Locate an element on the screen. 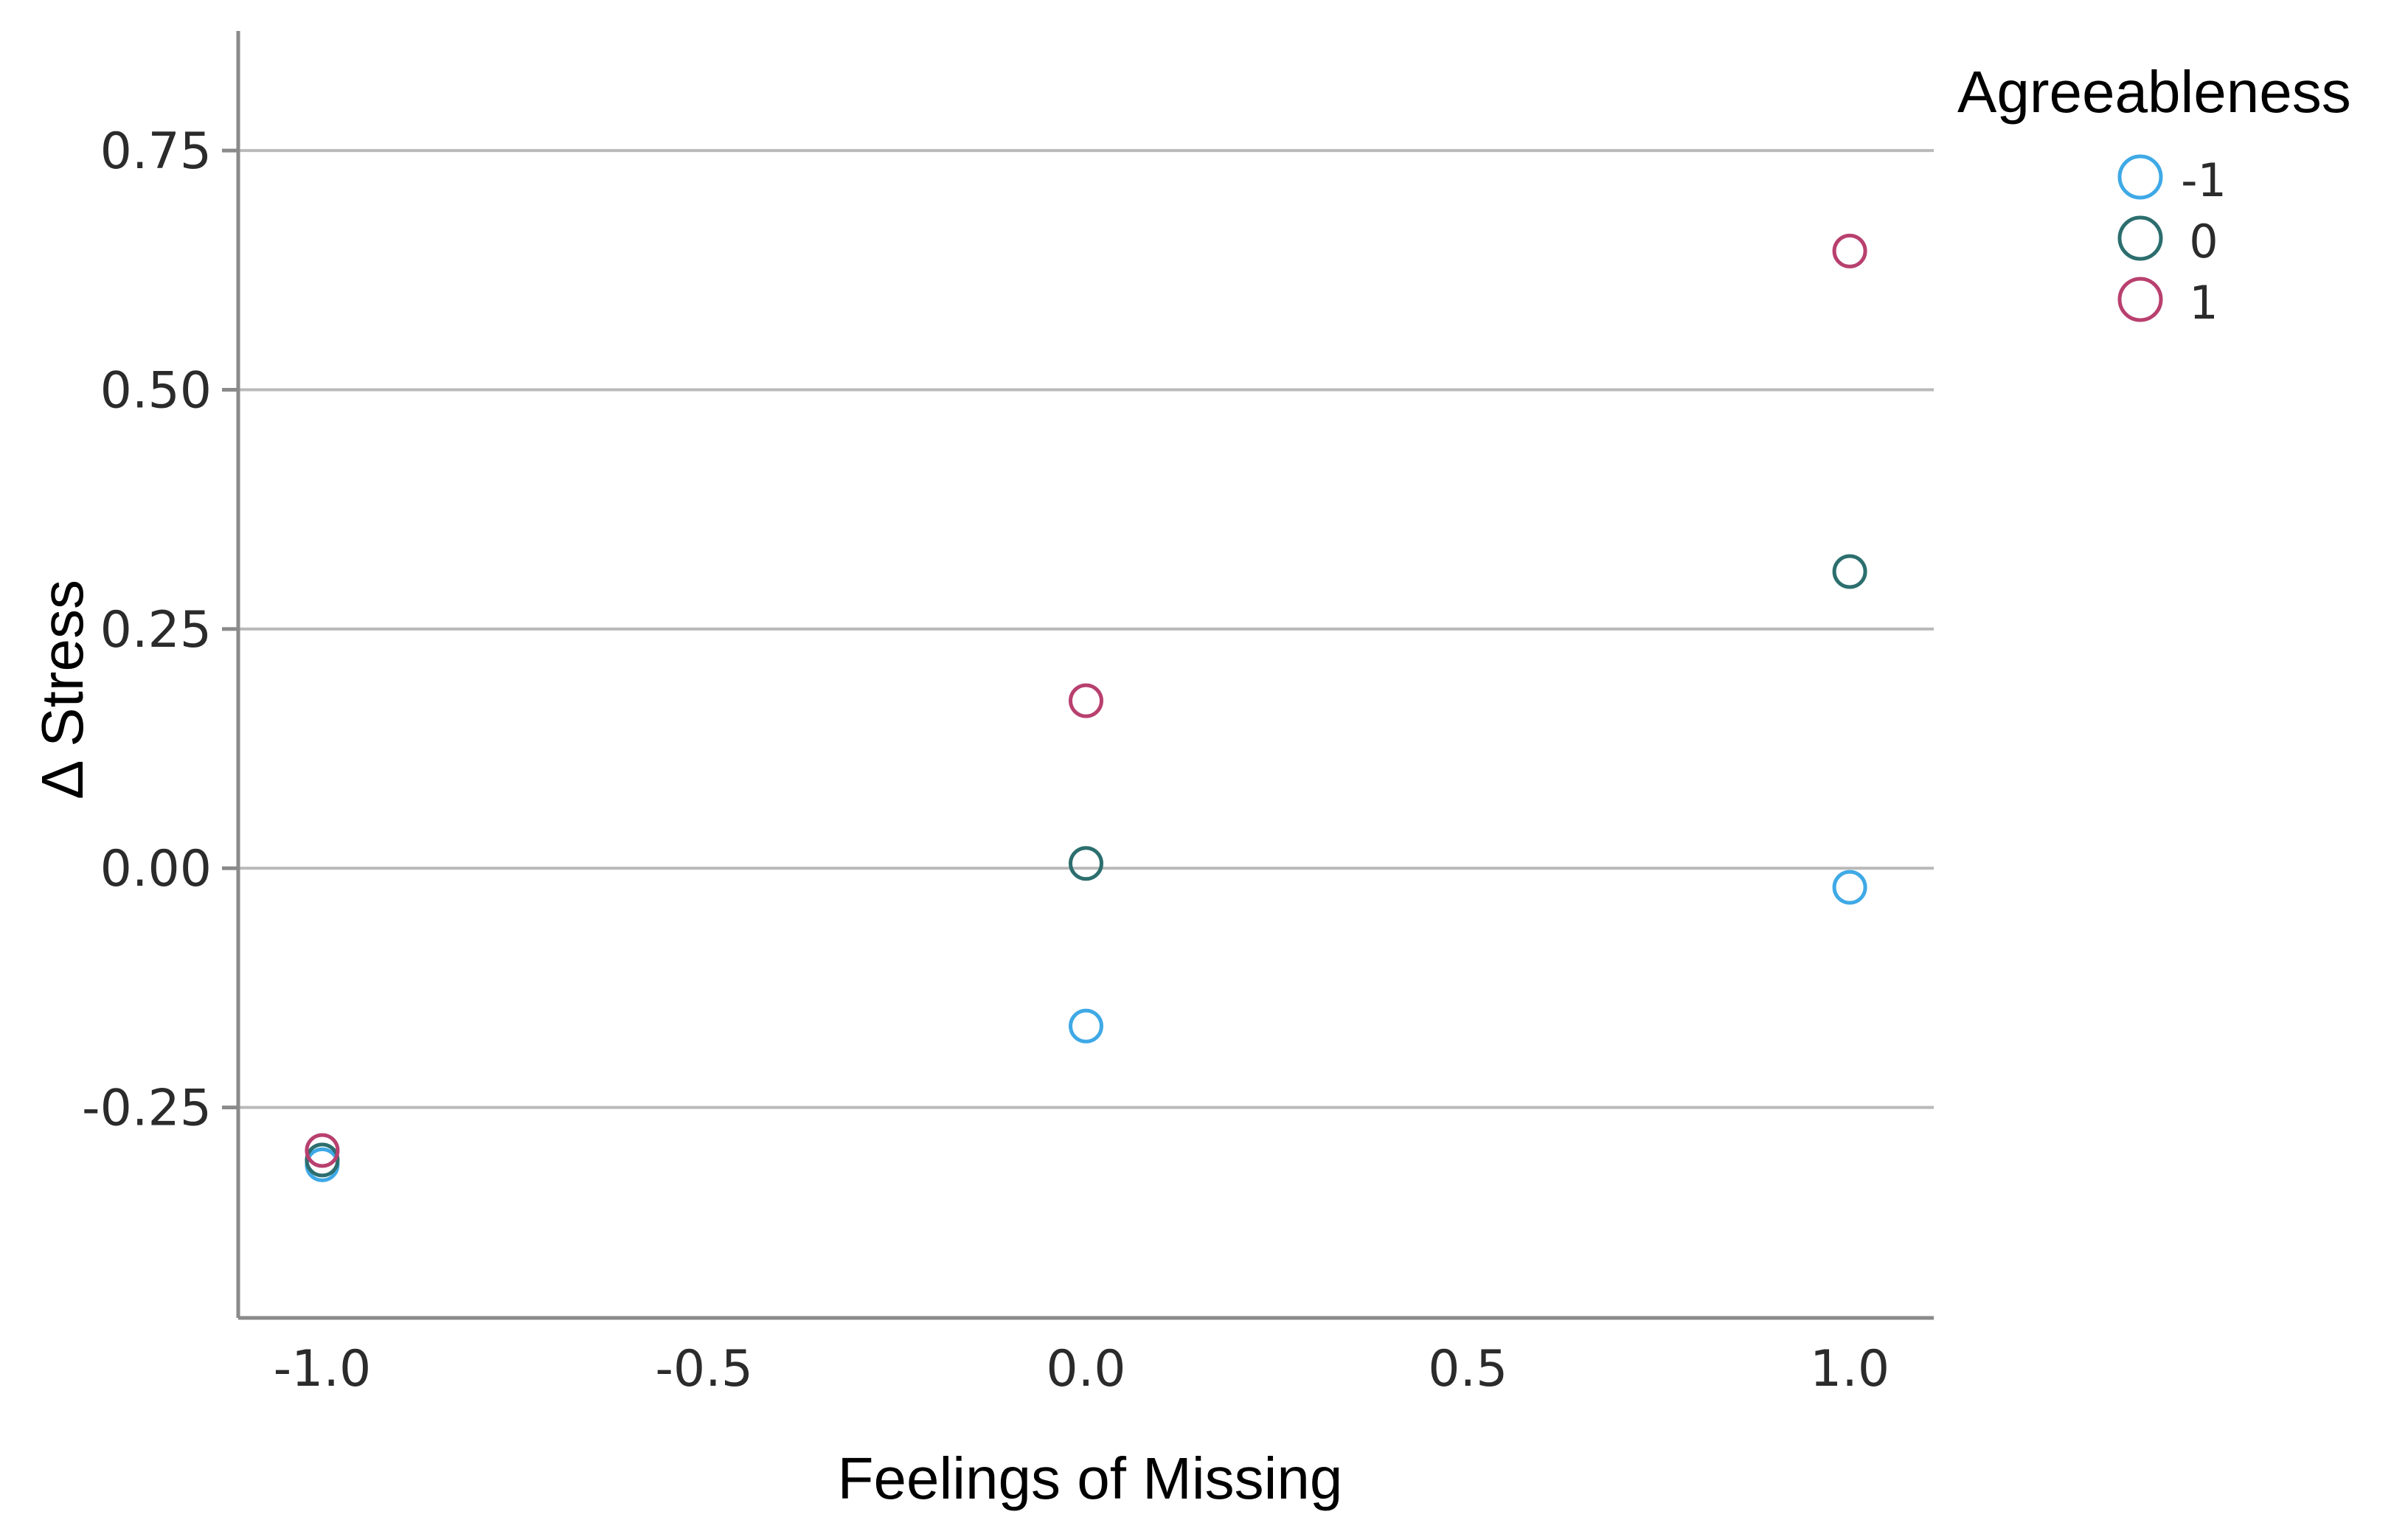  y-axis-title: Δ Stress is located at coordinates (62, 689).